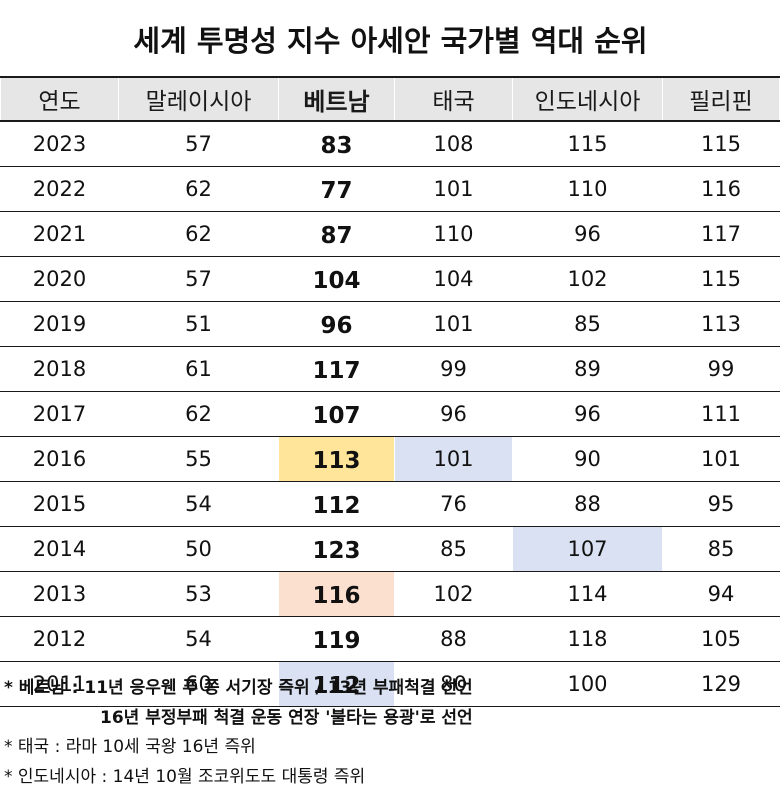 This screenshot has width=781, height=792. What do you see at coordinates (337, 504) in the screenshot?
I see `cell-vietnam: 112` at bounding box center [337, 504].